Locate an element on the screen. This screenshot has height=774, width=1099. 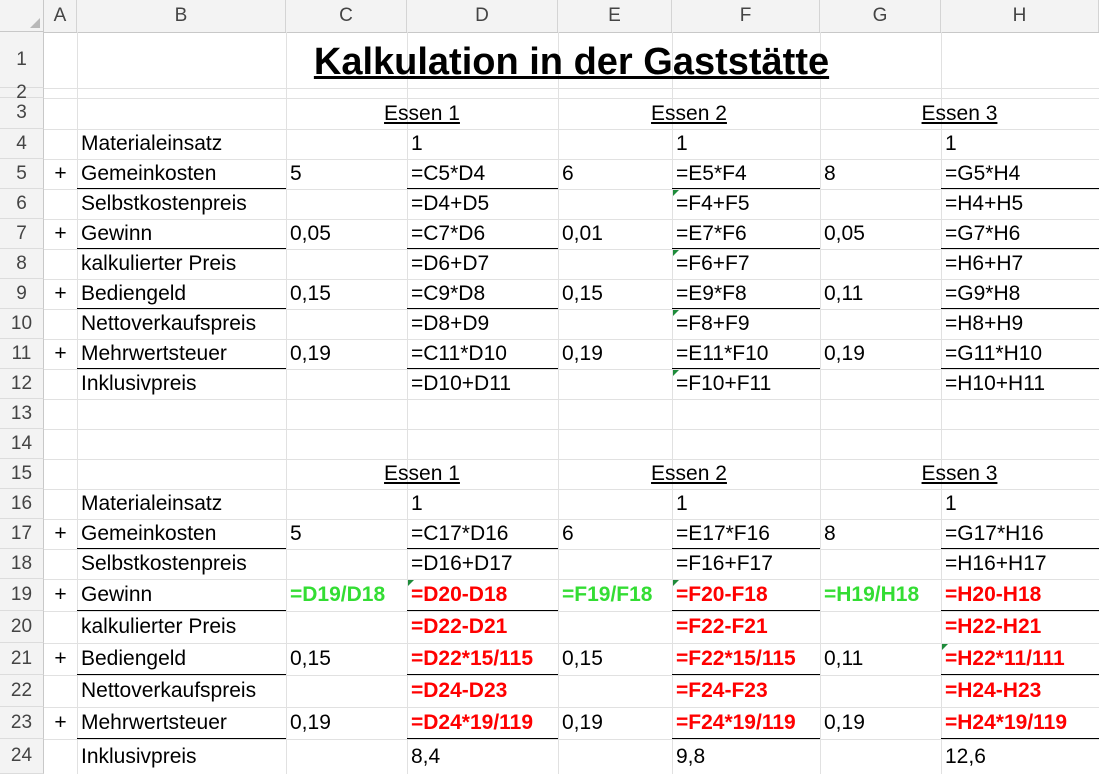
cell-d12: =D10+D11 is located at coordinates (461, 383).